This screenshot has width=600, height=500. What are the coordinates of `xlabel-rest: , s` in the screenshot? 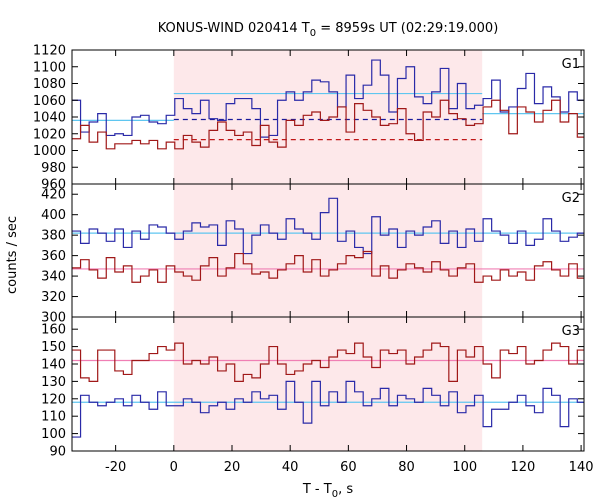 It's located at (345, 489).